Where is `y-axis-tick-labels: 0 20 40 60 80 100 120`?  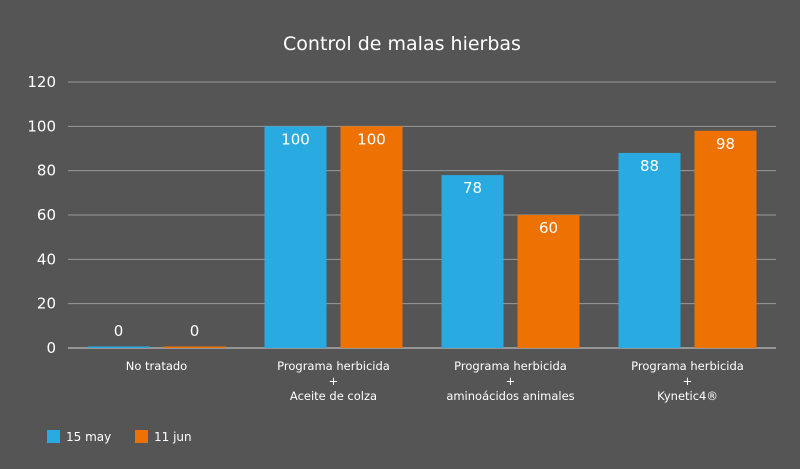
y-axis-tick-labels: 0 20 40 60 80 100 120 is located at coordinates (41, 215).